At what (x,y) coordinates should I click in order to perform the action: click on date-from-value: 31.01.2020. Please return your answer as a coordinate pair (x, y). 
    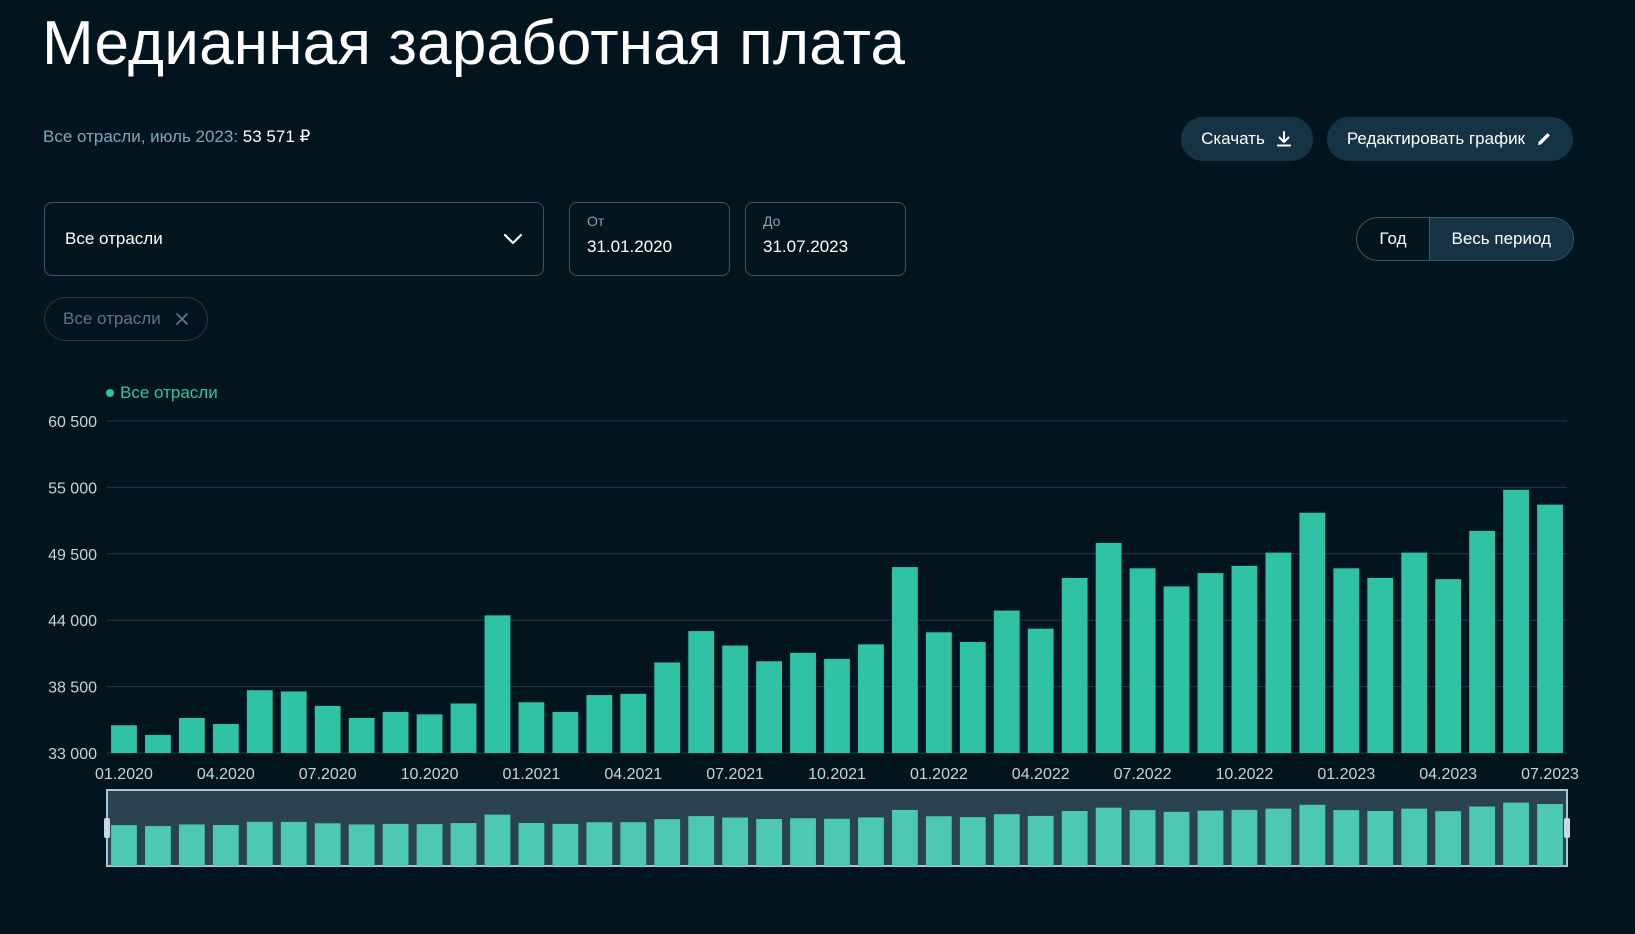
    Looking at the image, I should click on (630, 246).